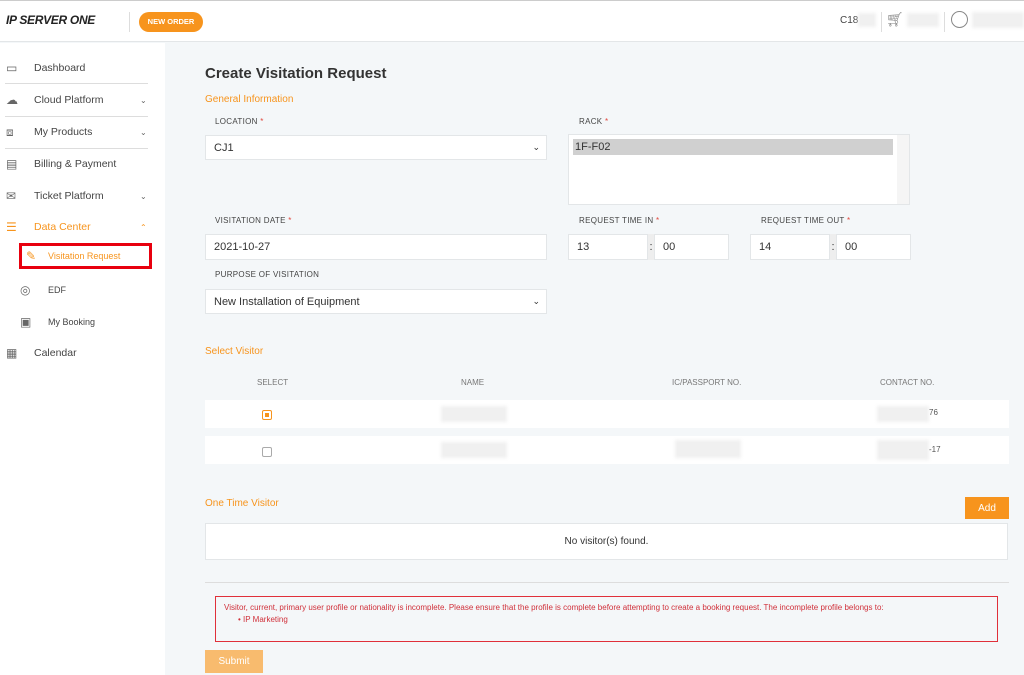 The height and width of the screenshot is (675, 1024). Describe the element at coordinates (234, 661) in the screenshot. I see `submit-button: Submit` at that location.